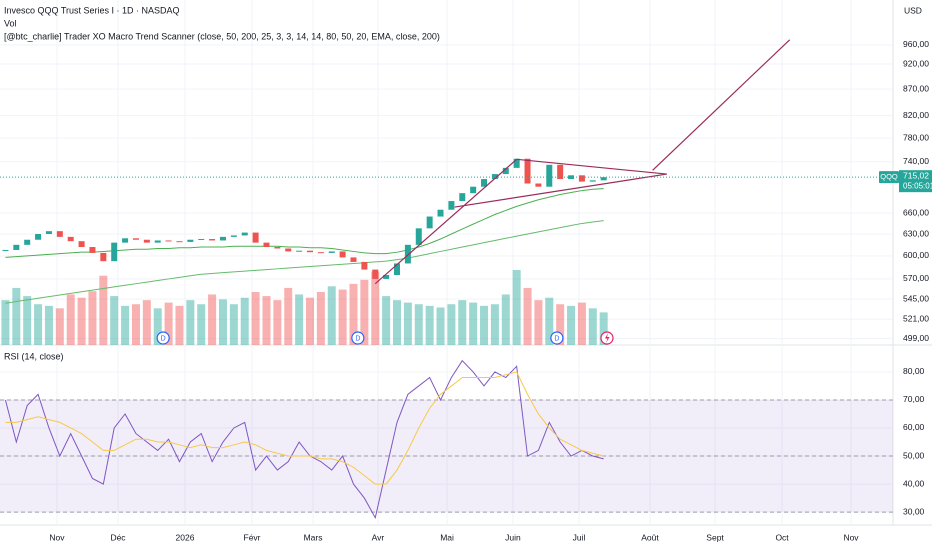 The height and width of the screenshot is (550, 932). What do you see at coordinates (10, 23) in the screenshot?
I see `indicator-label: Vol` at bounding box center [10, 23].